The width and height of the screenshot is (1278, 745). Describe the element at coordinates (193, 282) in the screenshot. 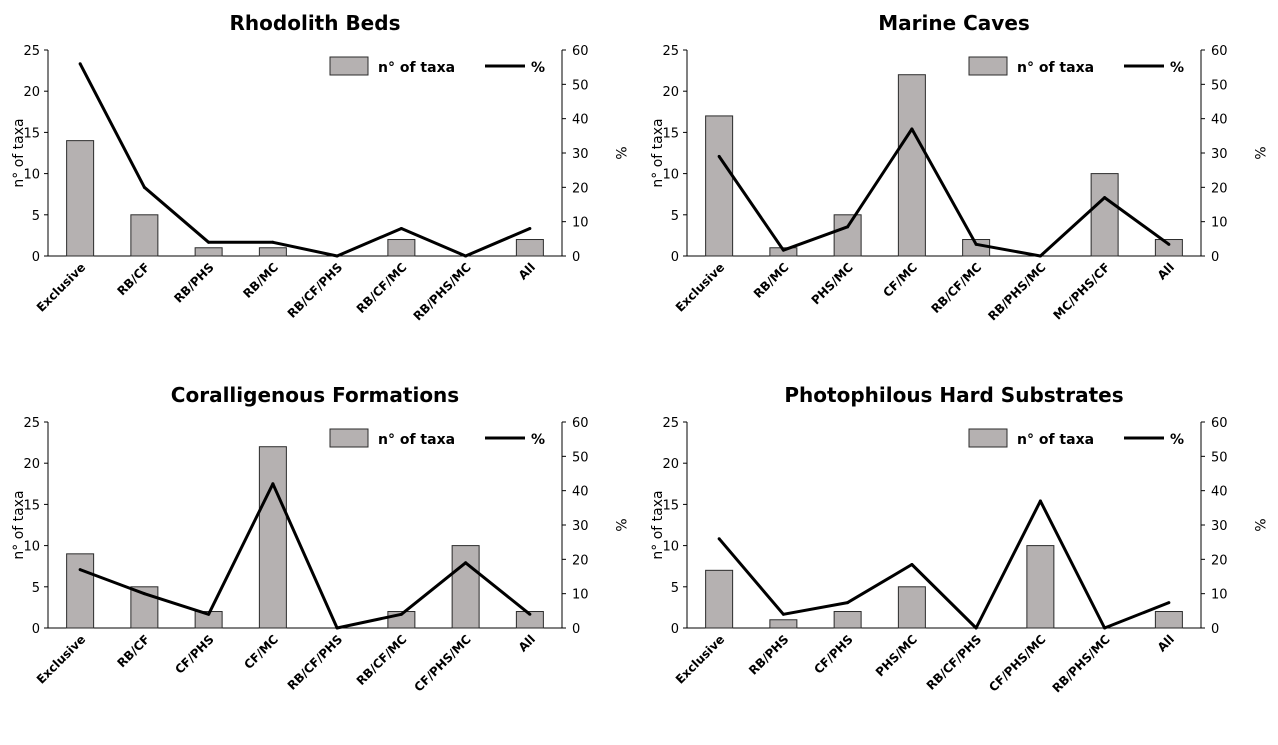

I see `category-label: RB/PHS` at that location.